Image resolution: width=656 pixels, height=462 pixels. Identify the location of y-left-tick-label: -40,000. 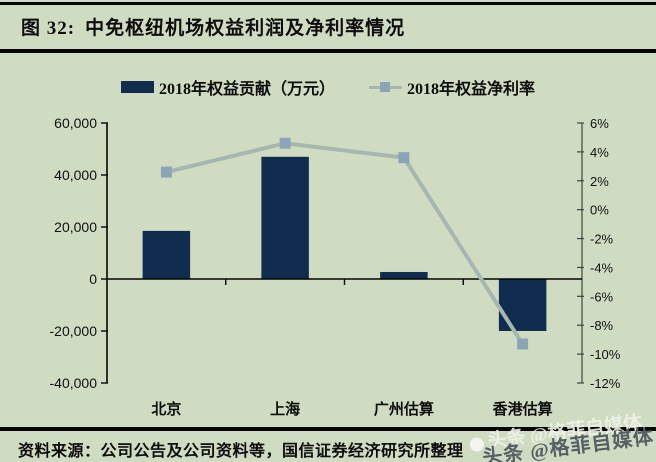
(74, 383).